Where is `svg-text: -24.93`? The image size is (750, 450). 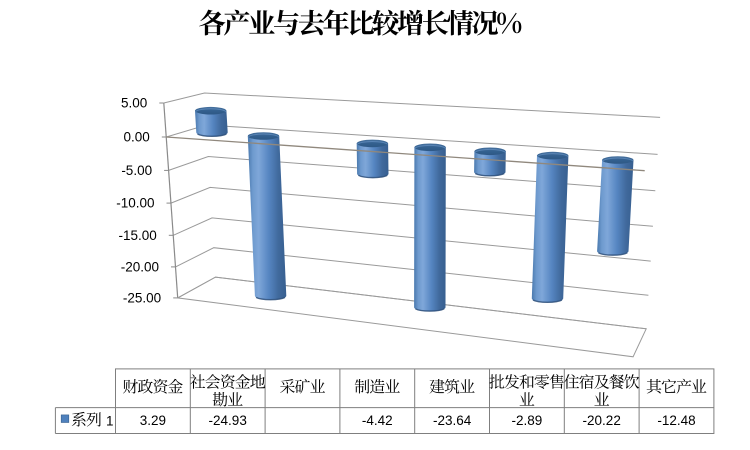 svg-text: -24.93 is located at coordinates (228, 420).